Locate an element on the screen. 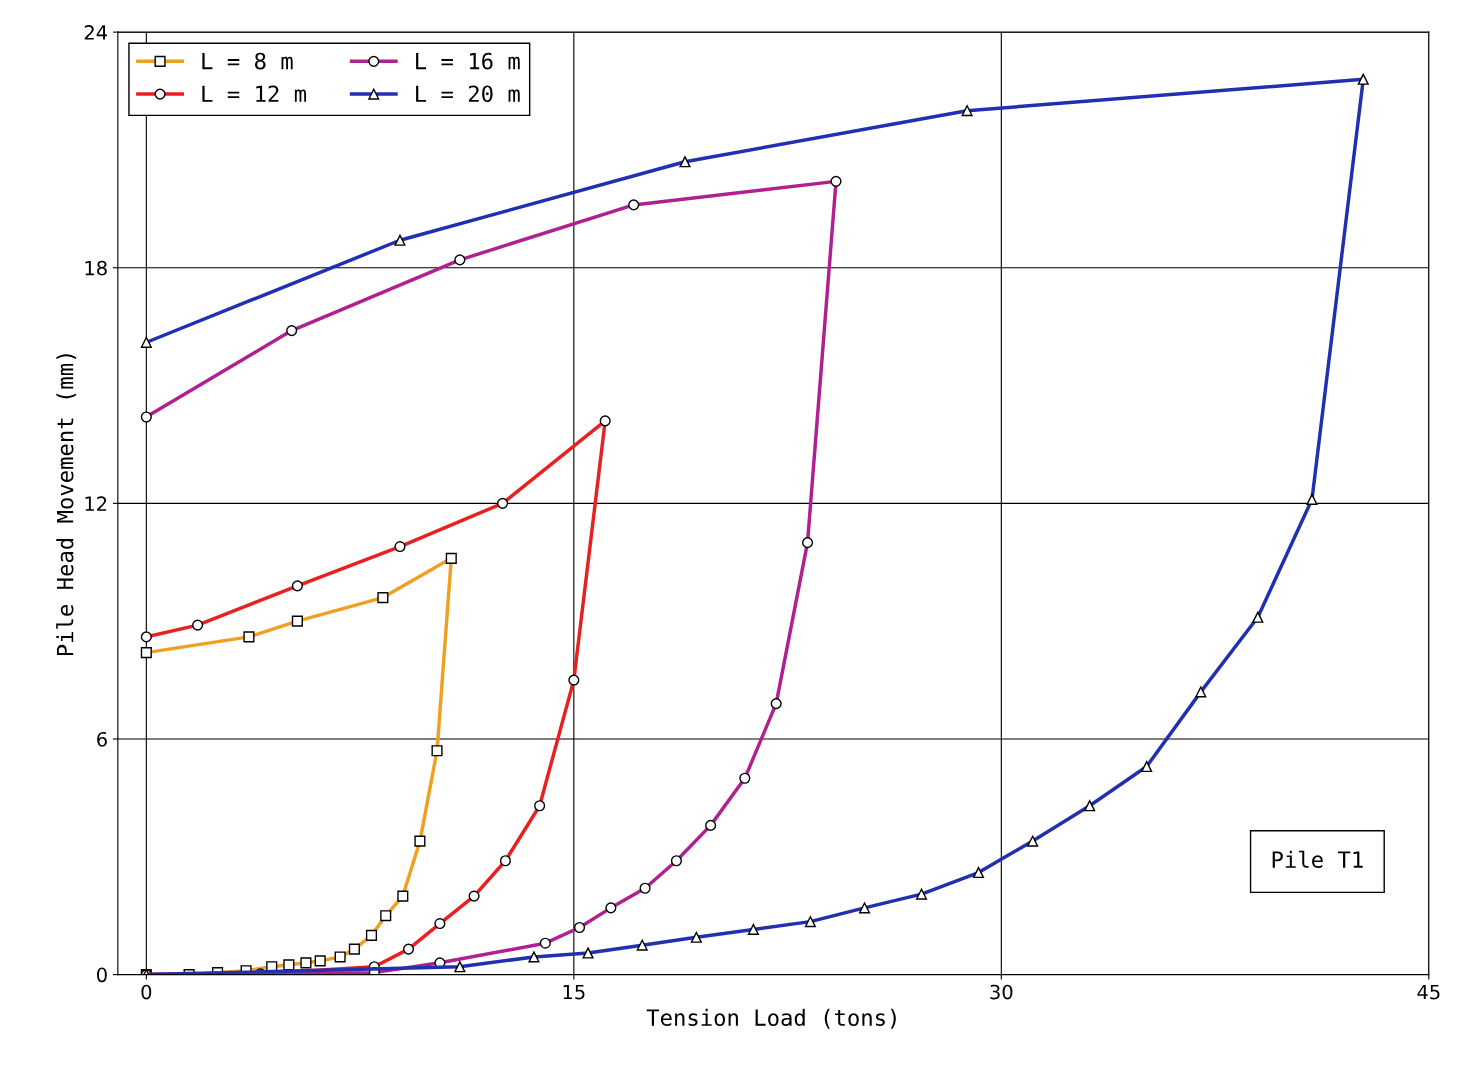  x-tick-label: 45 is located at coordinates (1428, 992).